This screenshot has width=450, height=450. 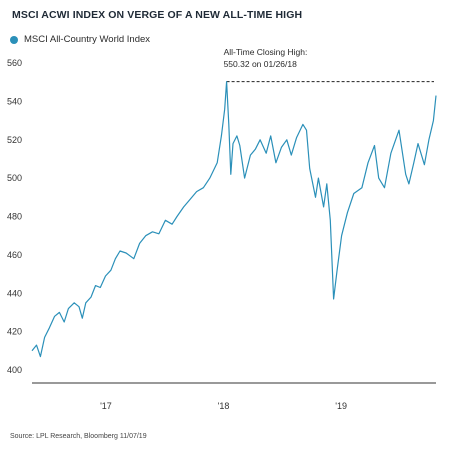 I want to click on annotation-line-2: 550.32 on 01/26/18, so click(x=261, y=64).